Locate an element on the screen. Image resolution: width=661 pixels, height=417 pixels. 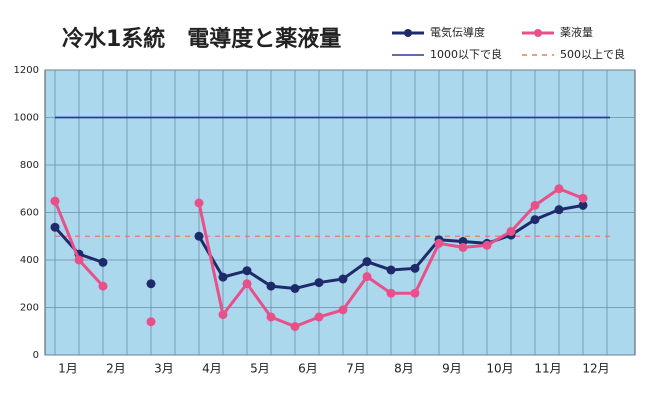
chart-title: 冷水1系統 電導度と薬液量 is located at coordinates (201, 39).